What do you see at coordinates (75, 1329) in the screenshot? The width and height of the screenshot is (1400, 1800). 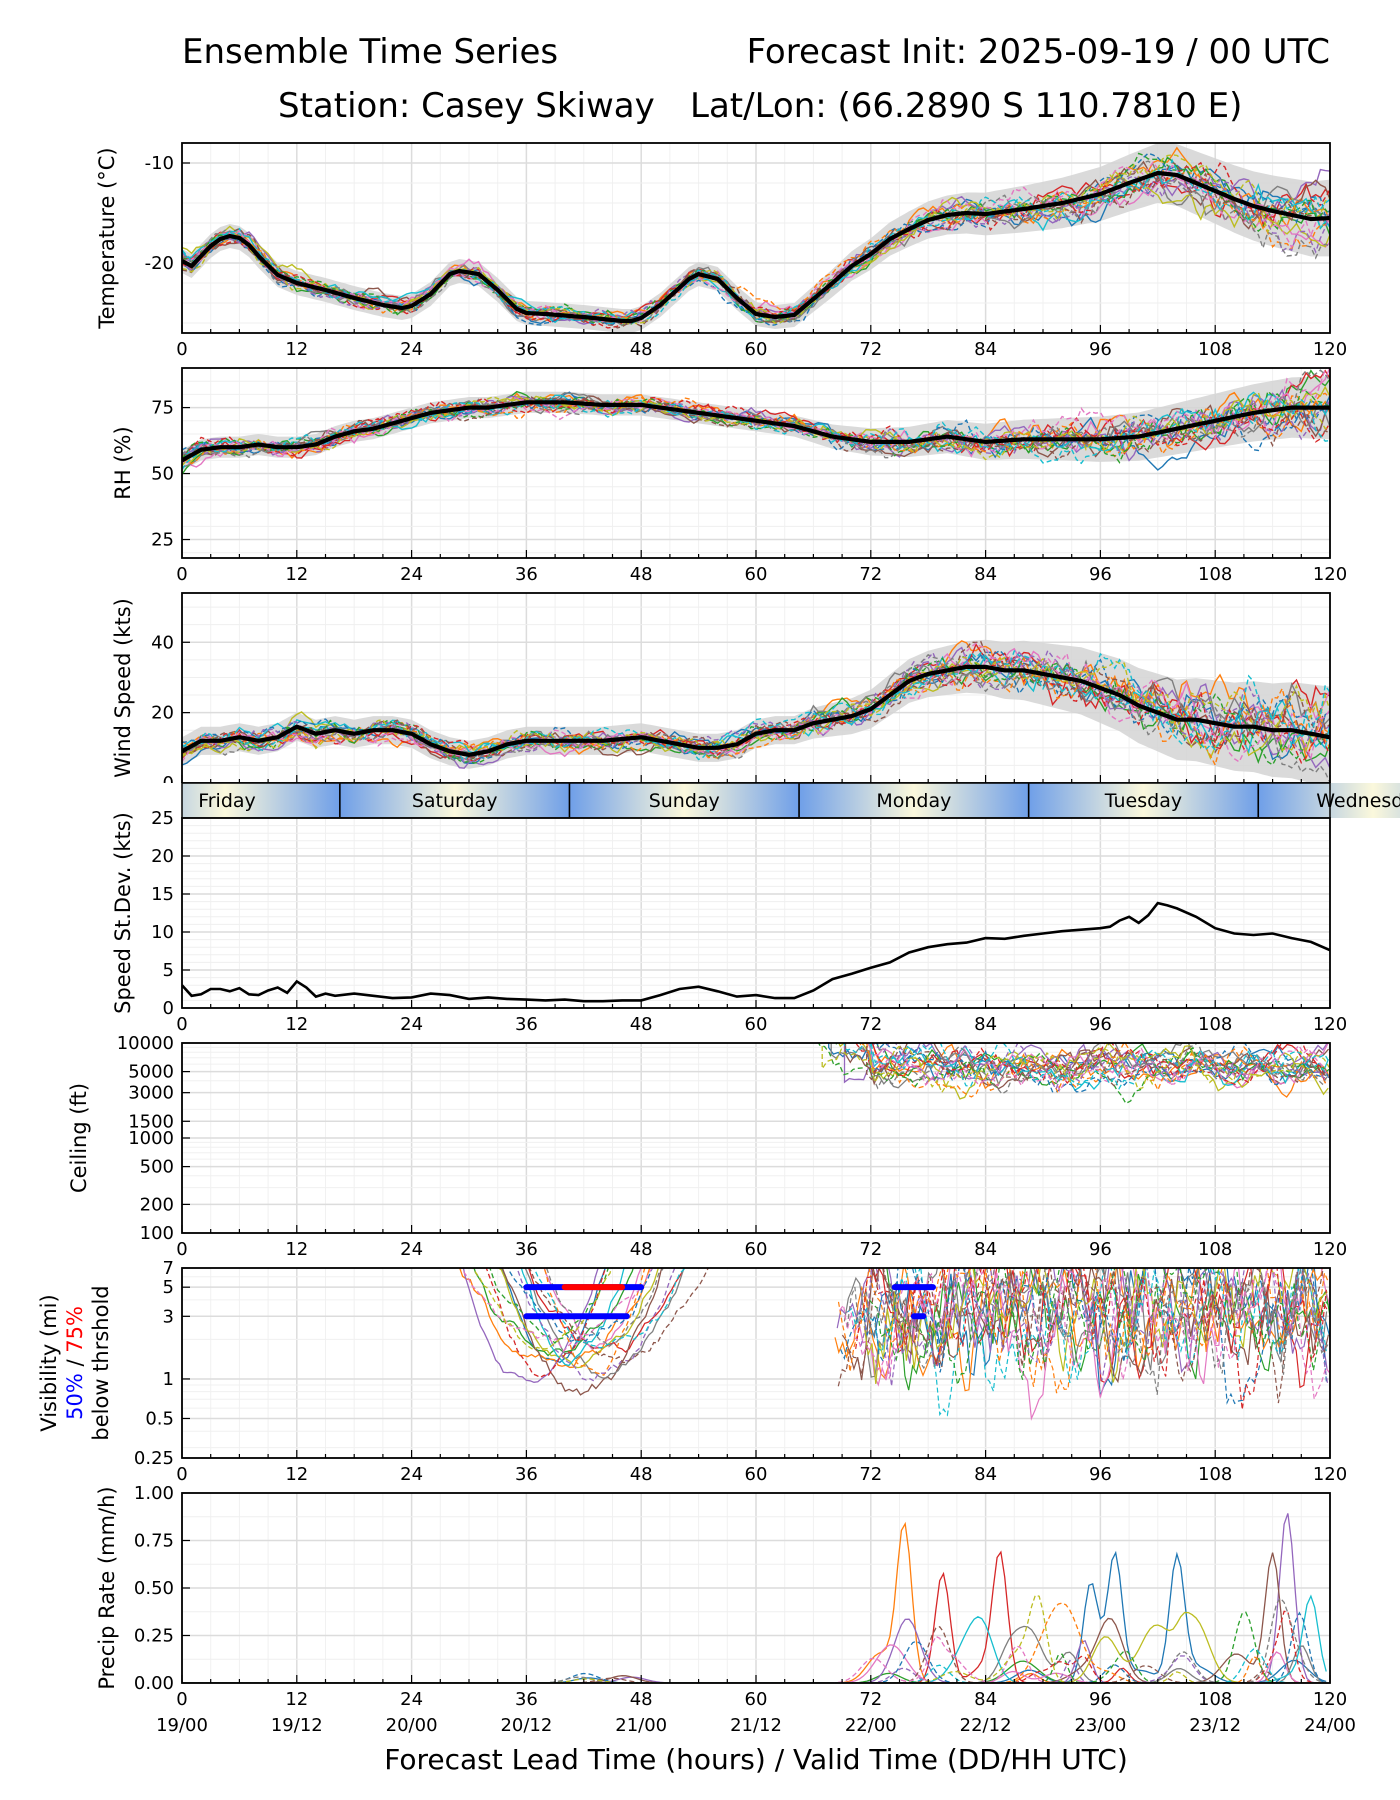 I see `label-75pct: 75%` at bounding box center [75, 1329].